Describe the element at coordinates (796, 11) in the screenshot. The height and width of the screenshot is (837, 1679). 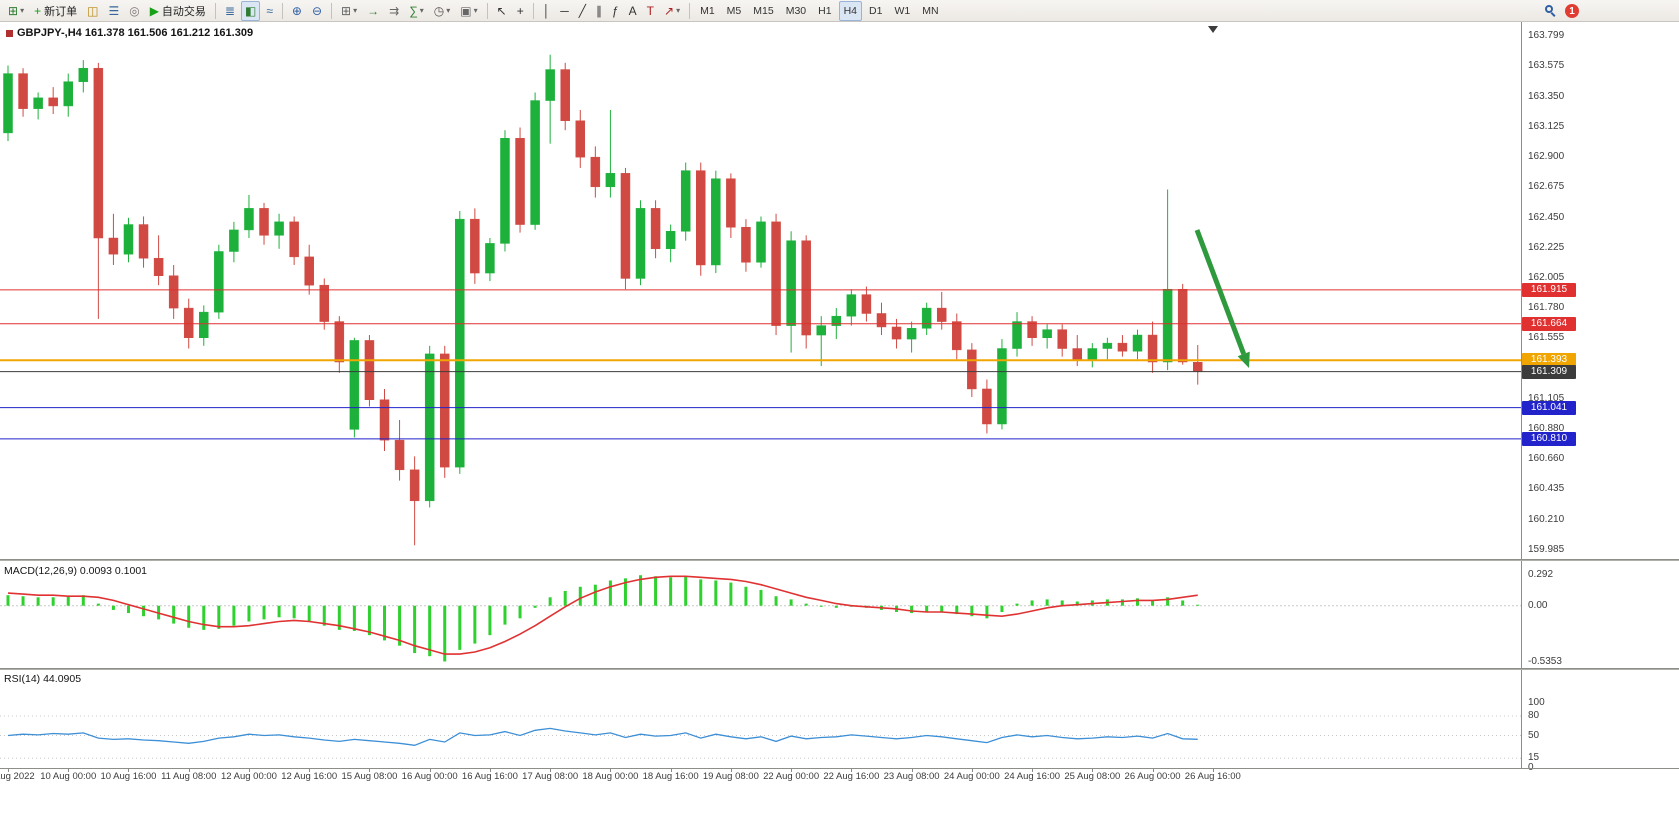
I see `timeframe-button-tf-m30: M30` at that location.